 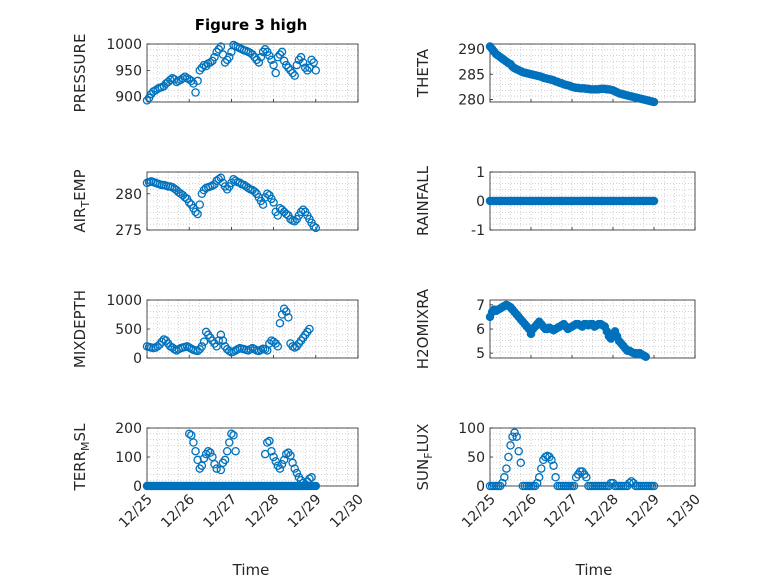 What do you see at coordinates (480, 173) in the screenshot?
I see `y-tick-label: 1` at bounding box center [480, 173].